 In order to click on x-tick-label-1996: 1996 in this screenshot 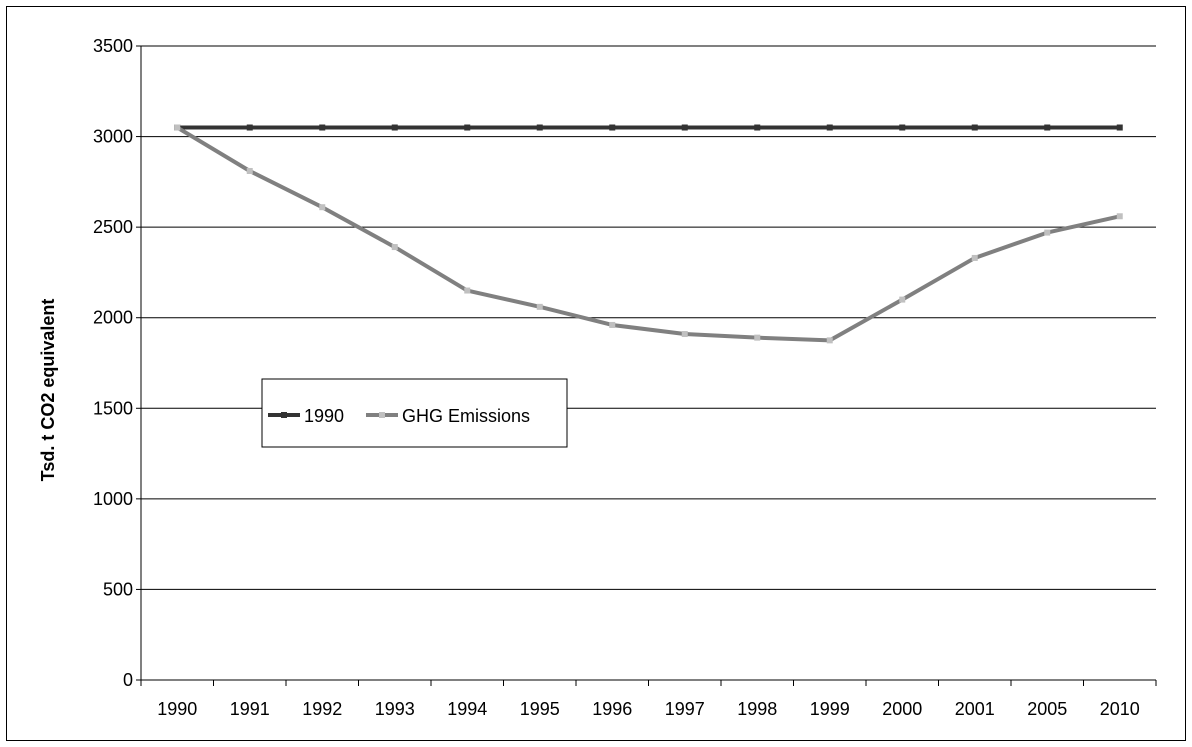, I will do `click(612, 709)`.